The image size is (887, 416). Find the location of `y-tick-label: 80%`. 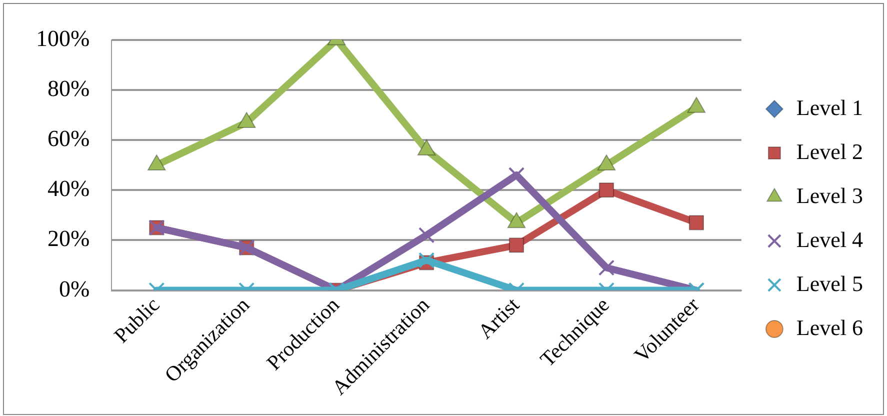

y-tick-label: 80% is located at coordinates (68, 88).